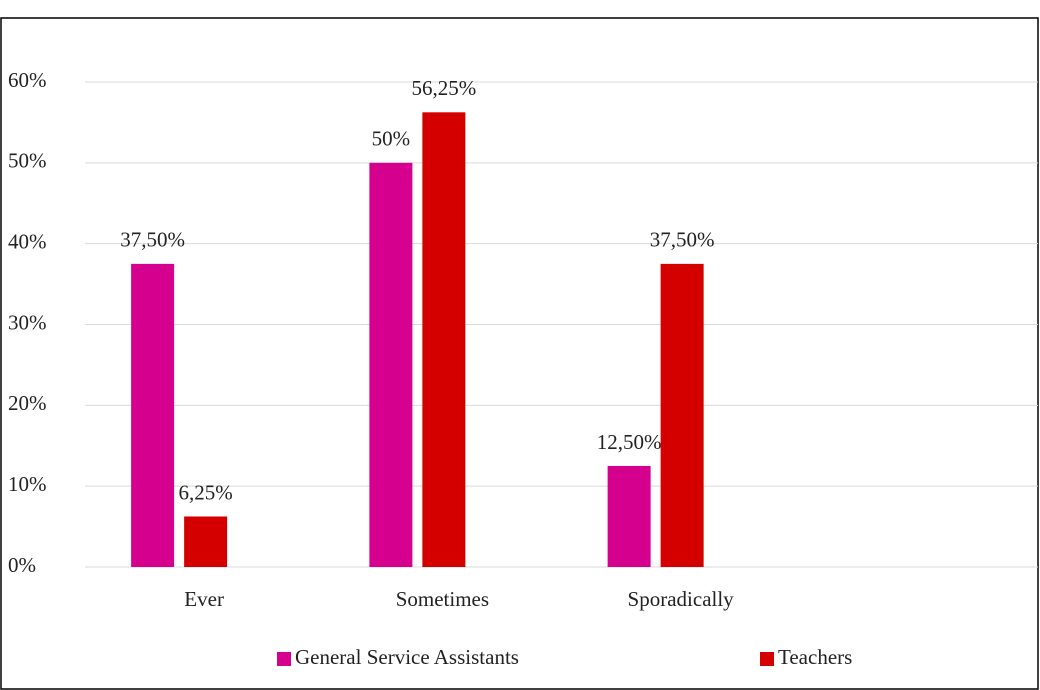 This screenshot has height=690, width=1040. Describe the element at coordinates (442, 599) in the screenshot. I see `x-tick-label: Sometimes` at that location.